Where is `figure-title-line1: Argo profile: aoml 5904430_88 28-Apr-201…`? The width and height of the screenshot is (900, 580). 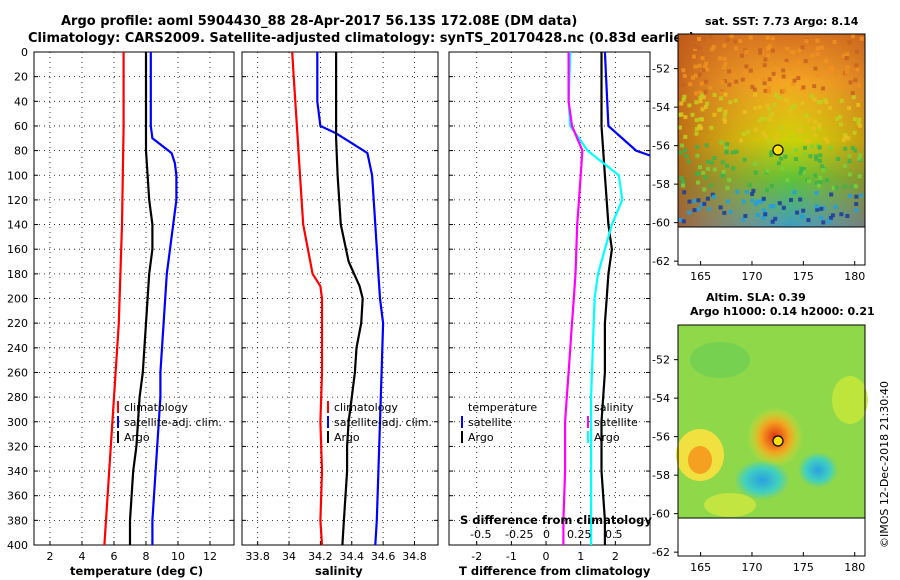
figure-title-line1: Argo profile: aoml 5904430_88 28-Apr-201… is located at coordinates (319, 21).